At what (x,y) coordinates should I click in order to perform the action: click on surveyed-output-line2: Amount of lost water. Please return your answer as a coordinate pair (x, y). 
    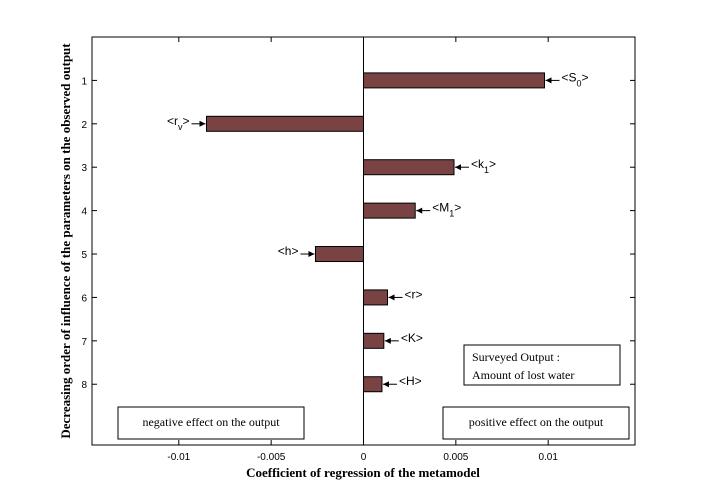
    Looking at the image, I should click on (523, 375).